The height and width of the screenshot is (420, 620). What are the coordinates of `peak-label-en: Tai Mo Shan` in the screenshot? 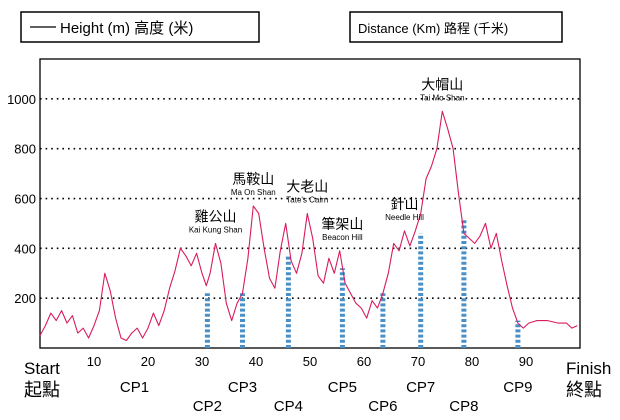 It's located at (442, 97).